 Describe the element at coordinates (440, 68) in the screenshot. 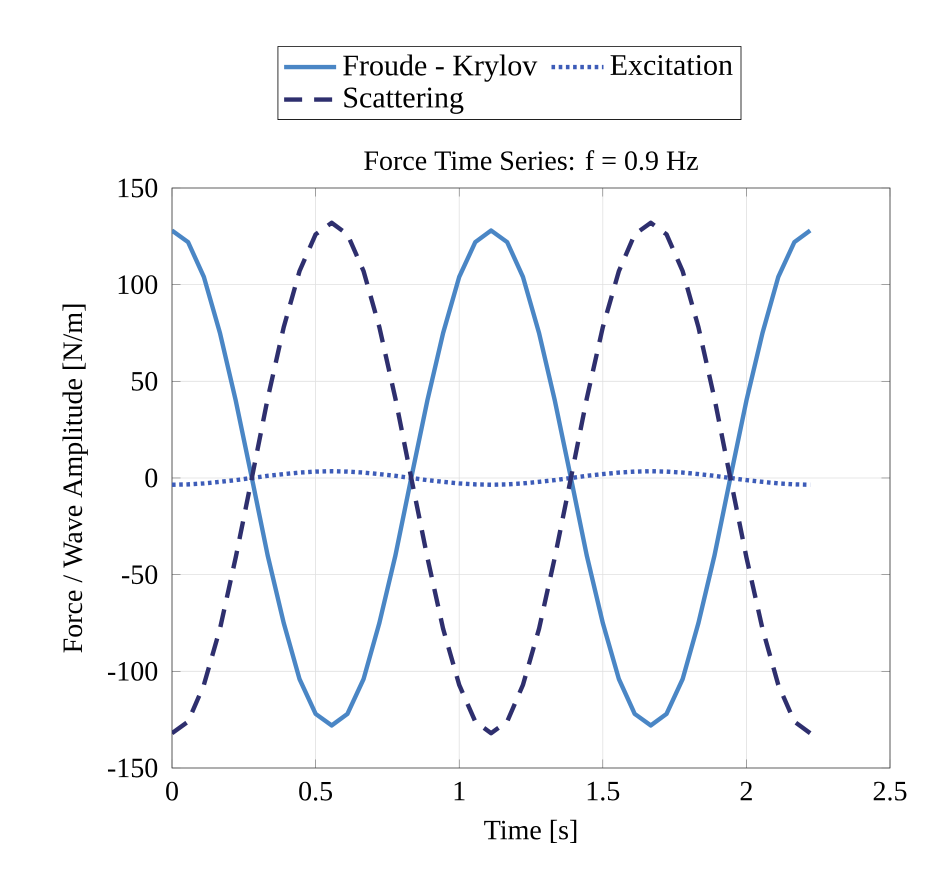

I see `legend-label: Froude - Krylov` at that location.